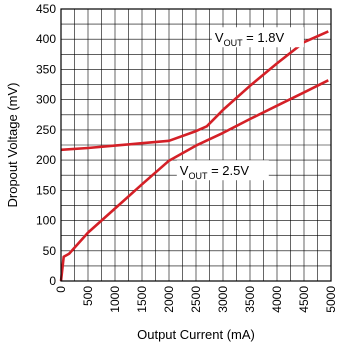 This screenshot has width=337, height=347. I want to click on x-tick-label: 2500, so click(196, 299).